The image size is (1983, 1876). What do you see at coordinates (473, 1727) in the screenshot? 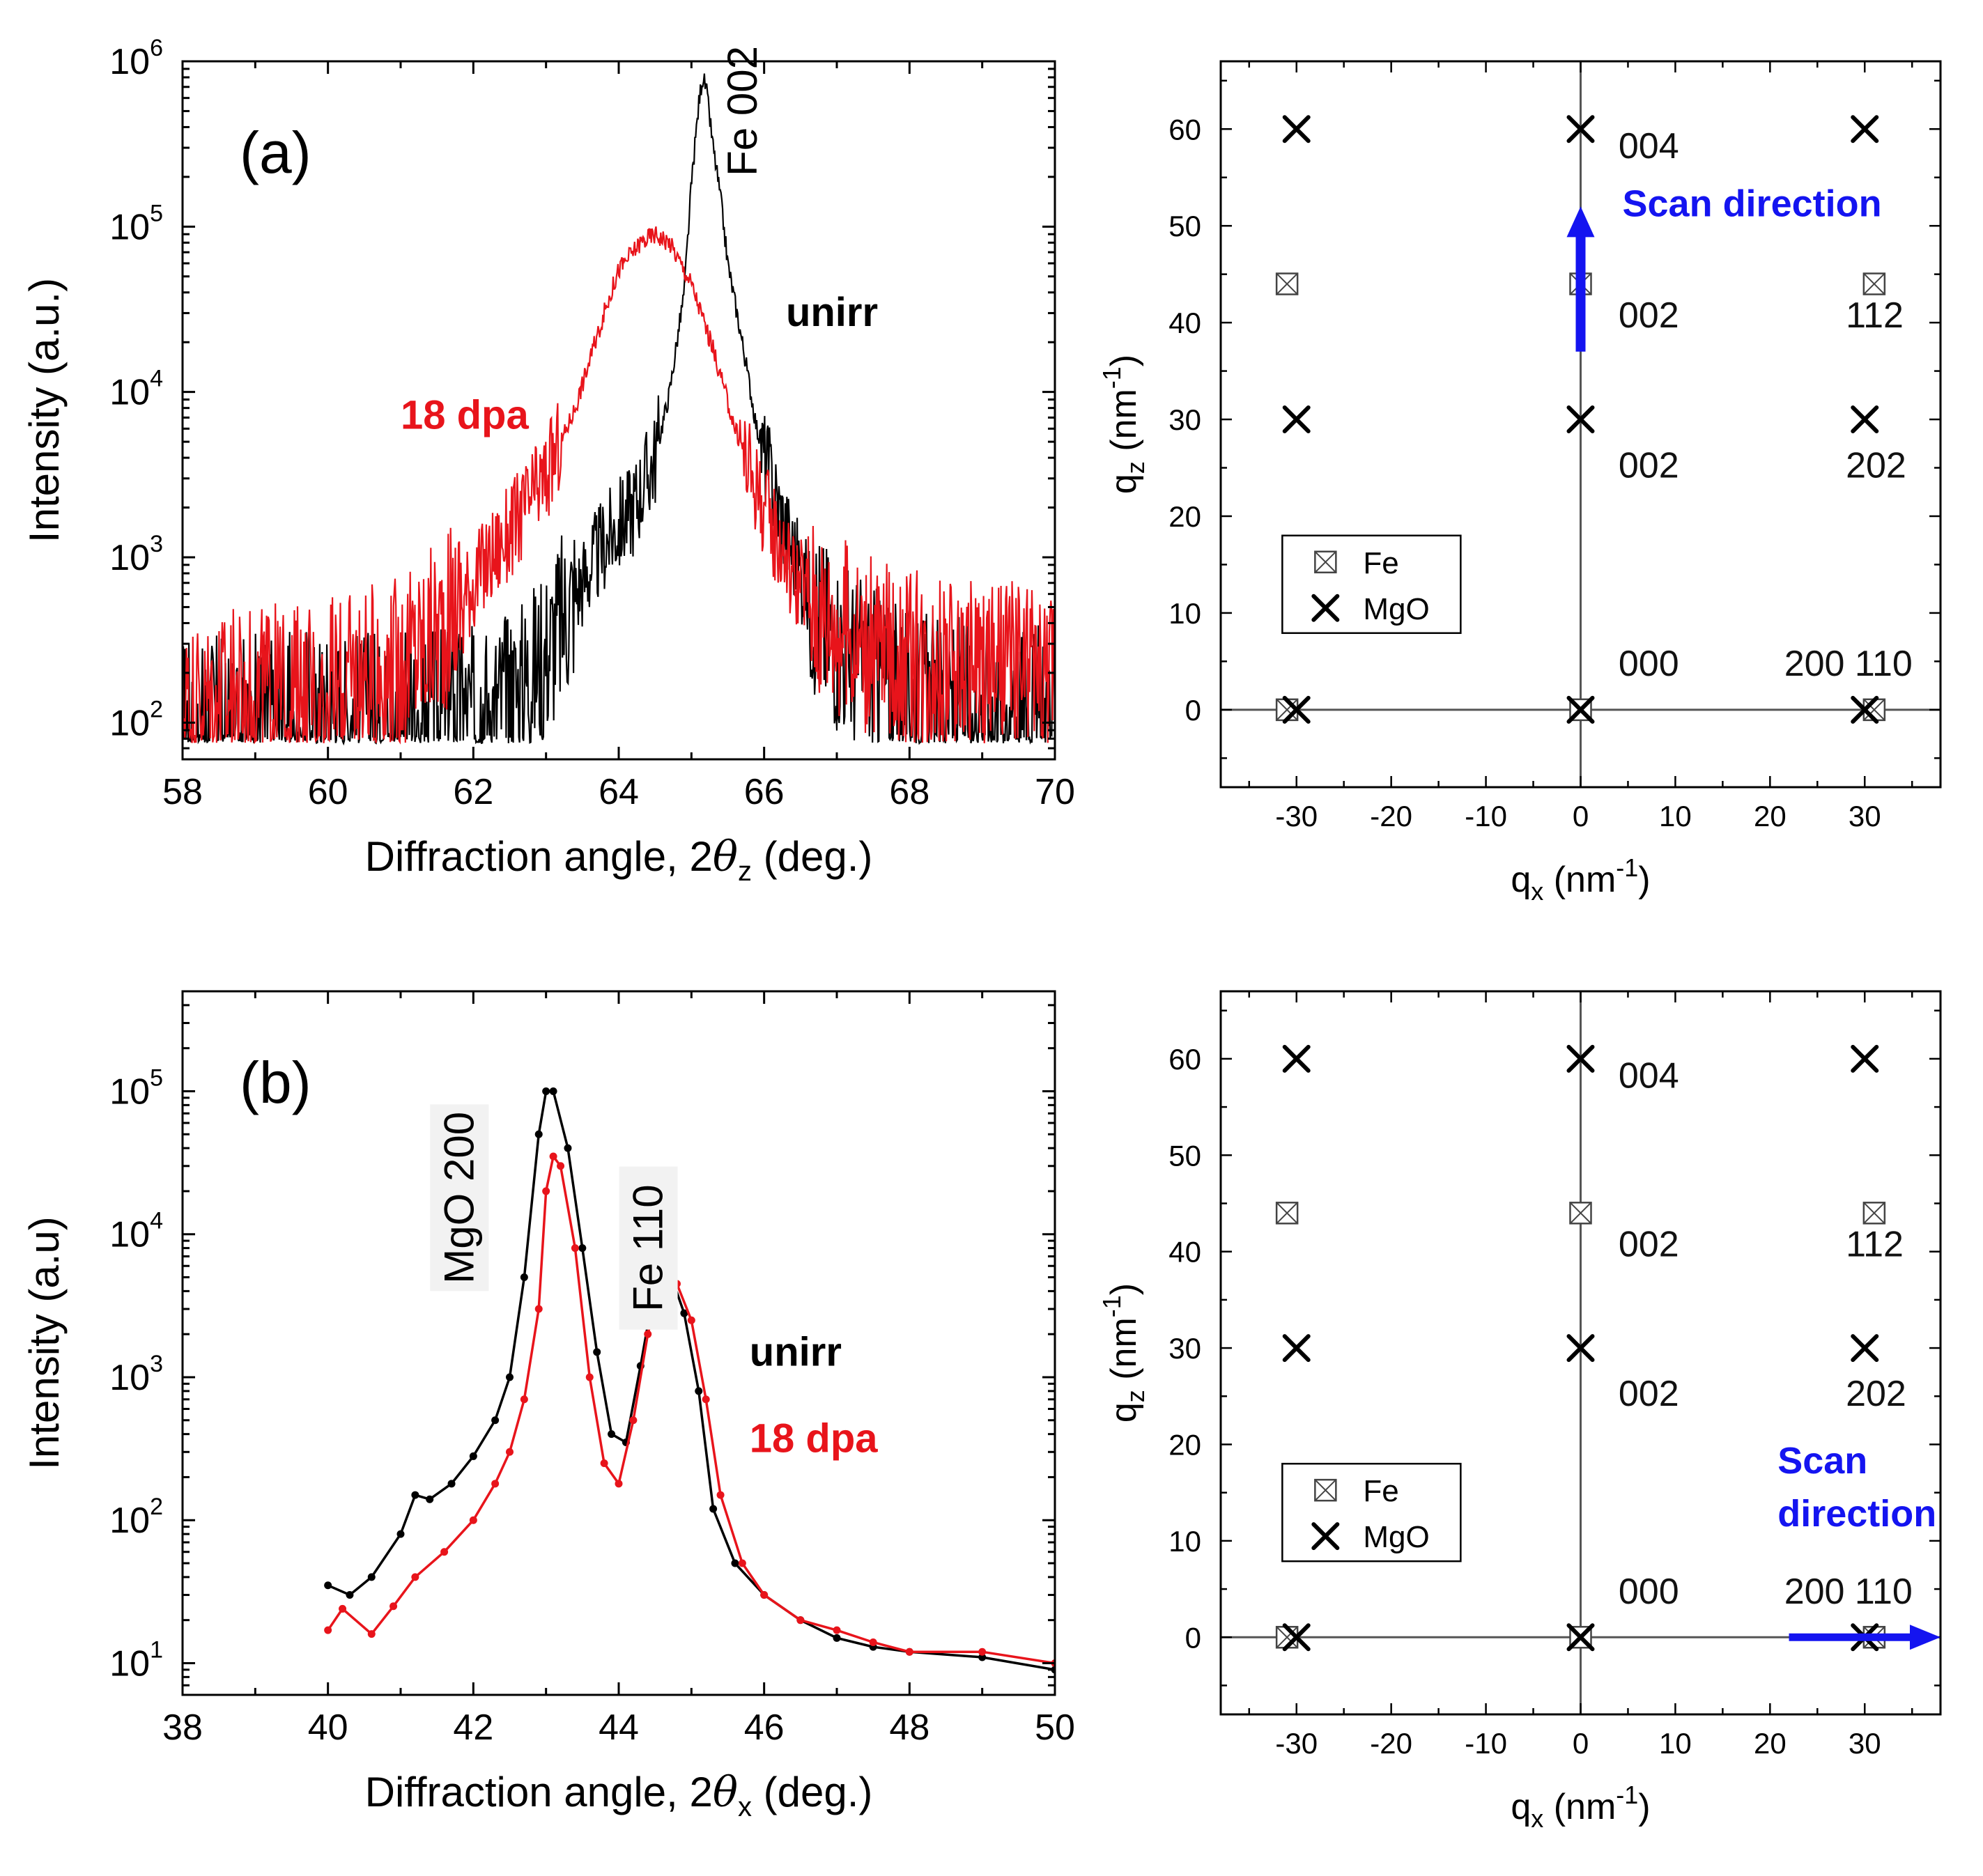
I see `x-tick-label: 42` at bounding box center [473, 1727].